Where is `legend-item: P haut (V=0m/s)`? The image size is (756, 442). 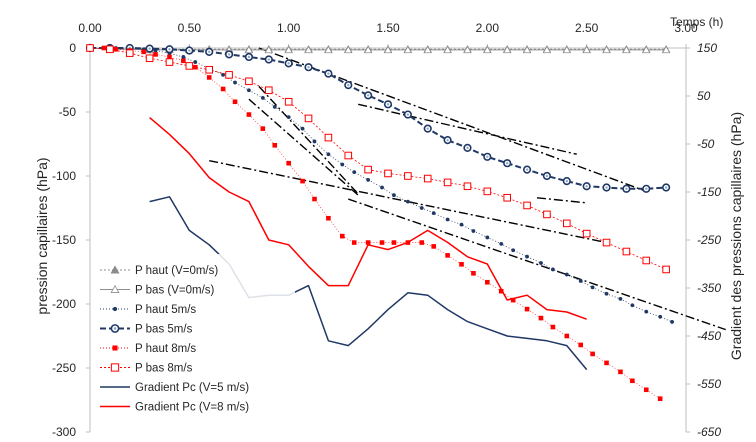 legend-item: P haut (V=0m/s) is located at coordinates (159, 271).